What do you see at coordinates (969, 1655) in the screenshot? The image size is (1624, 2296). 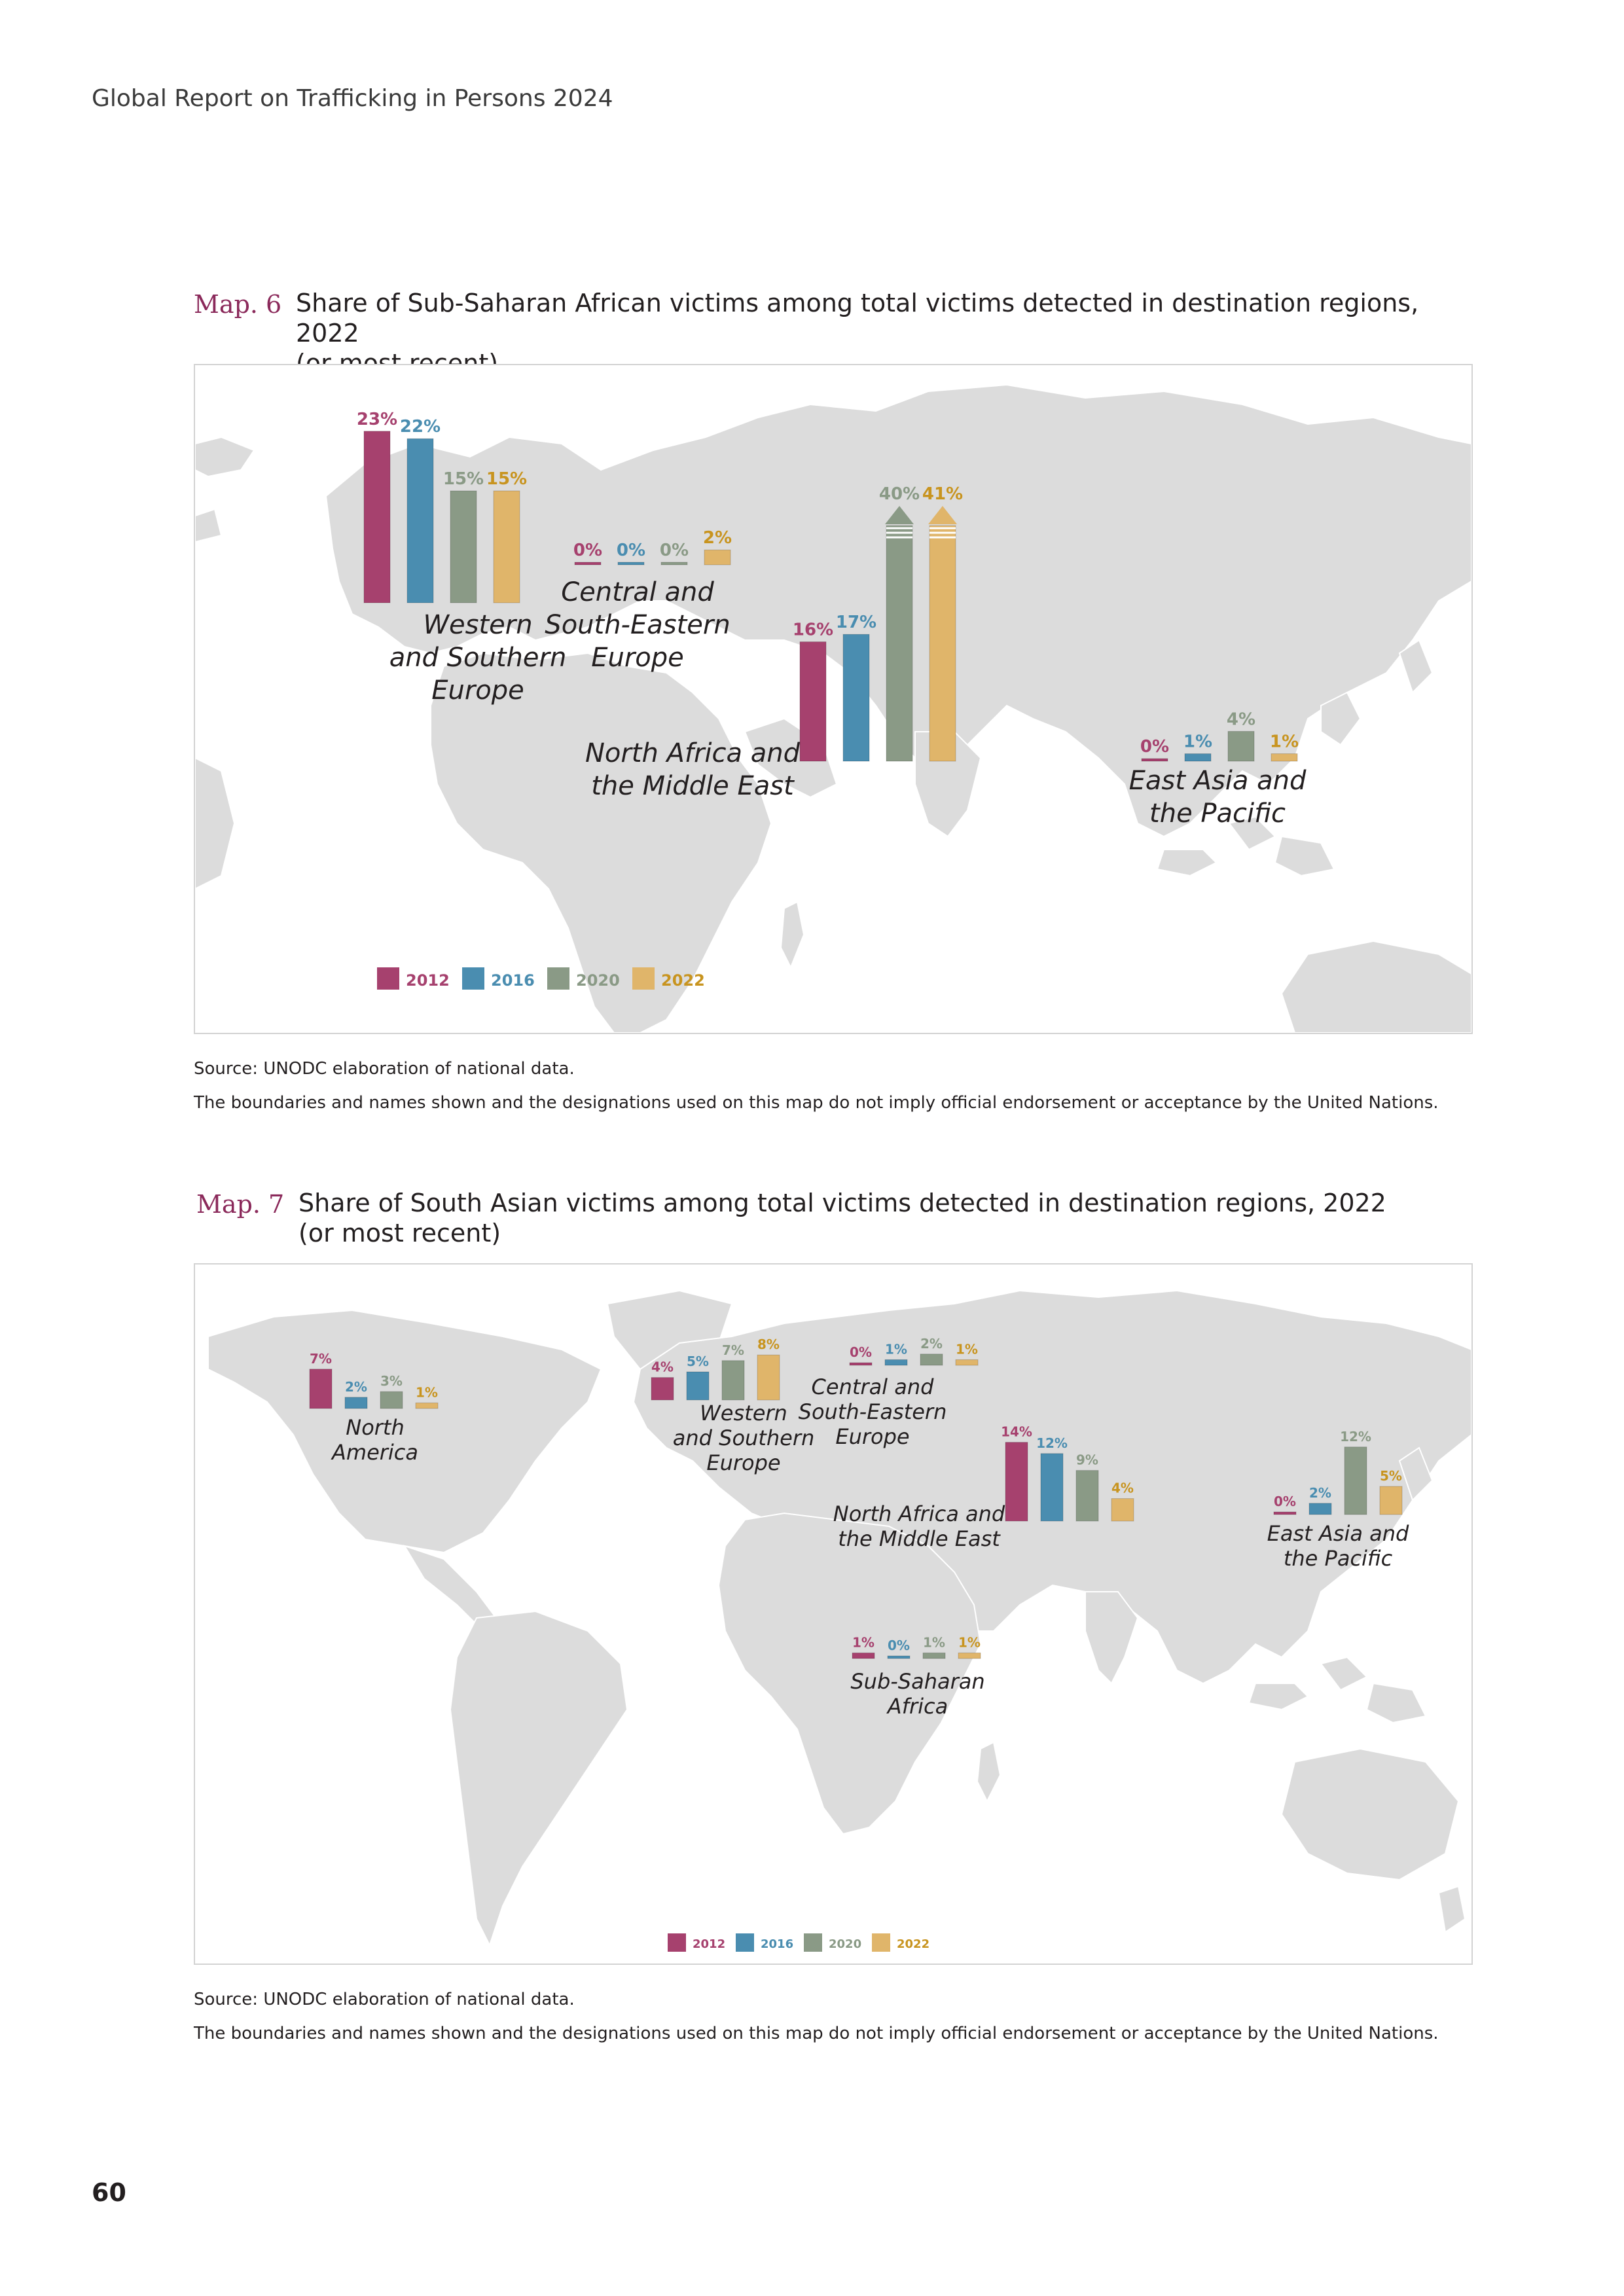 I see `bar-sub-saharan-africa-2022` at bounding box center [969, 1655].